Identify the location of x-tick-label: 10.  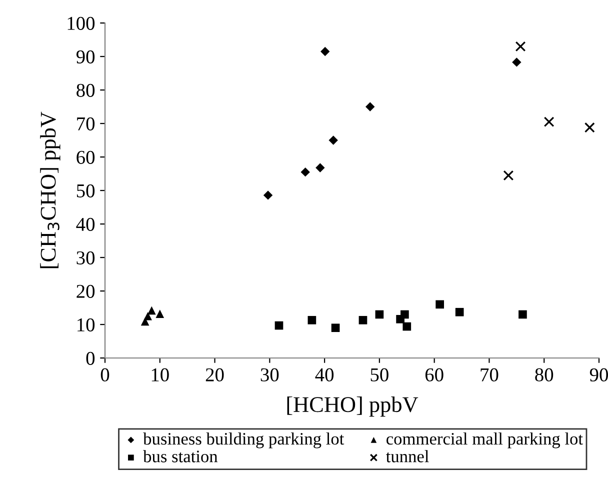
(160, 375).